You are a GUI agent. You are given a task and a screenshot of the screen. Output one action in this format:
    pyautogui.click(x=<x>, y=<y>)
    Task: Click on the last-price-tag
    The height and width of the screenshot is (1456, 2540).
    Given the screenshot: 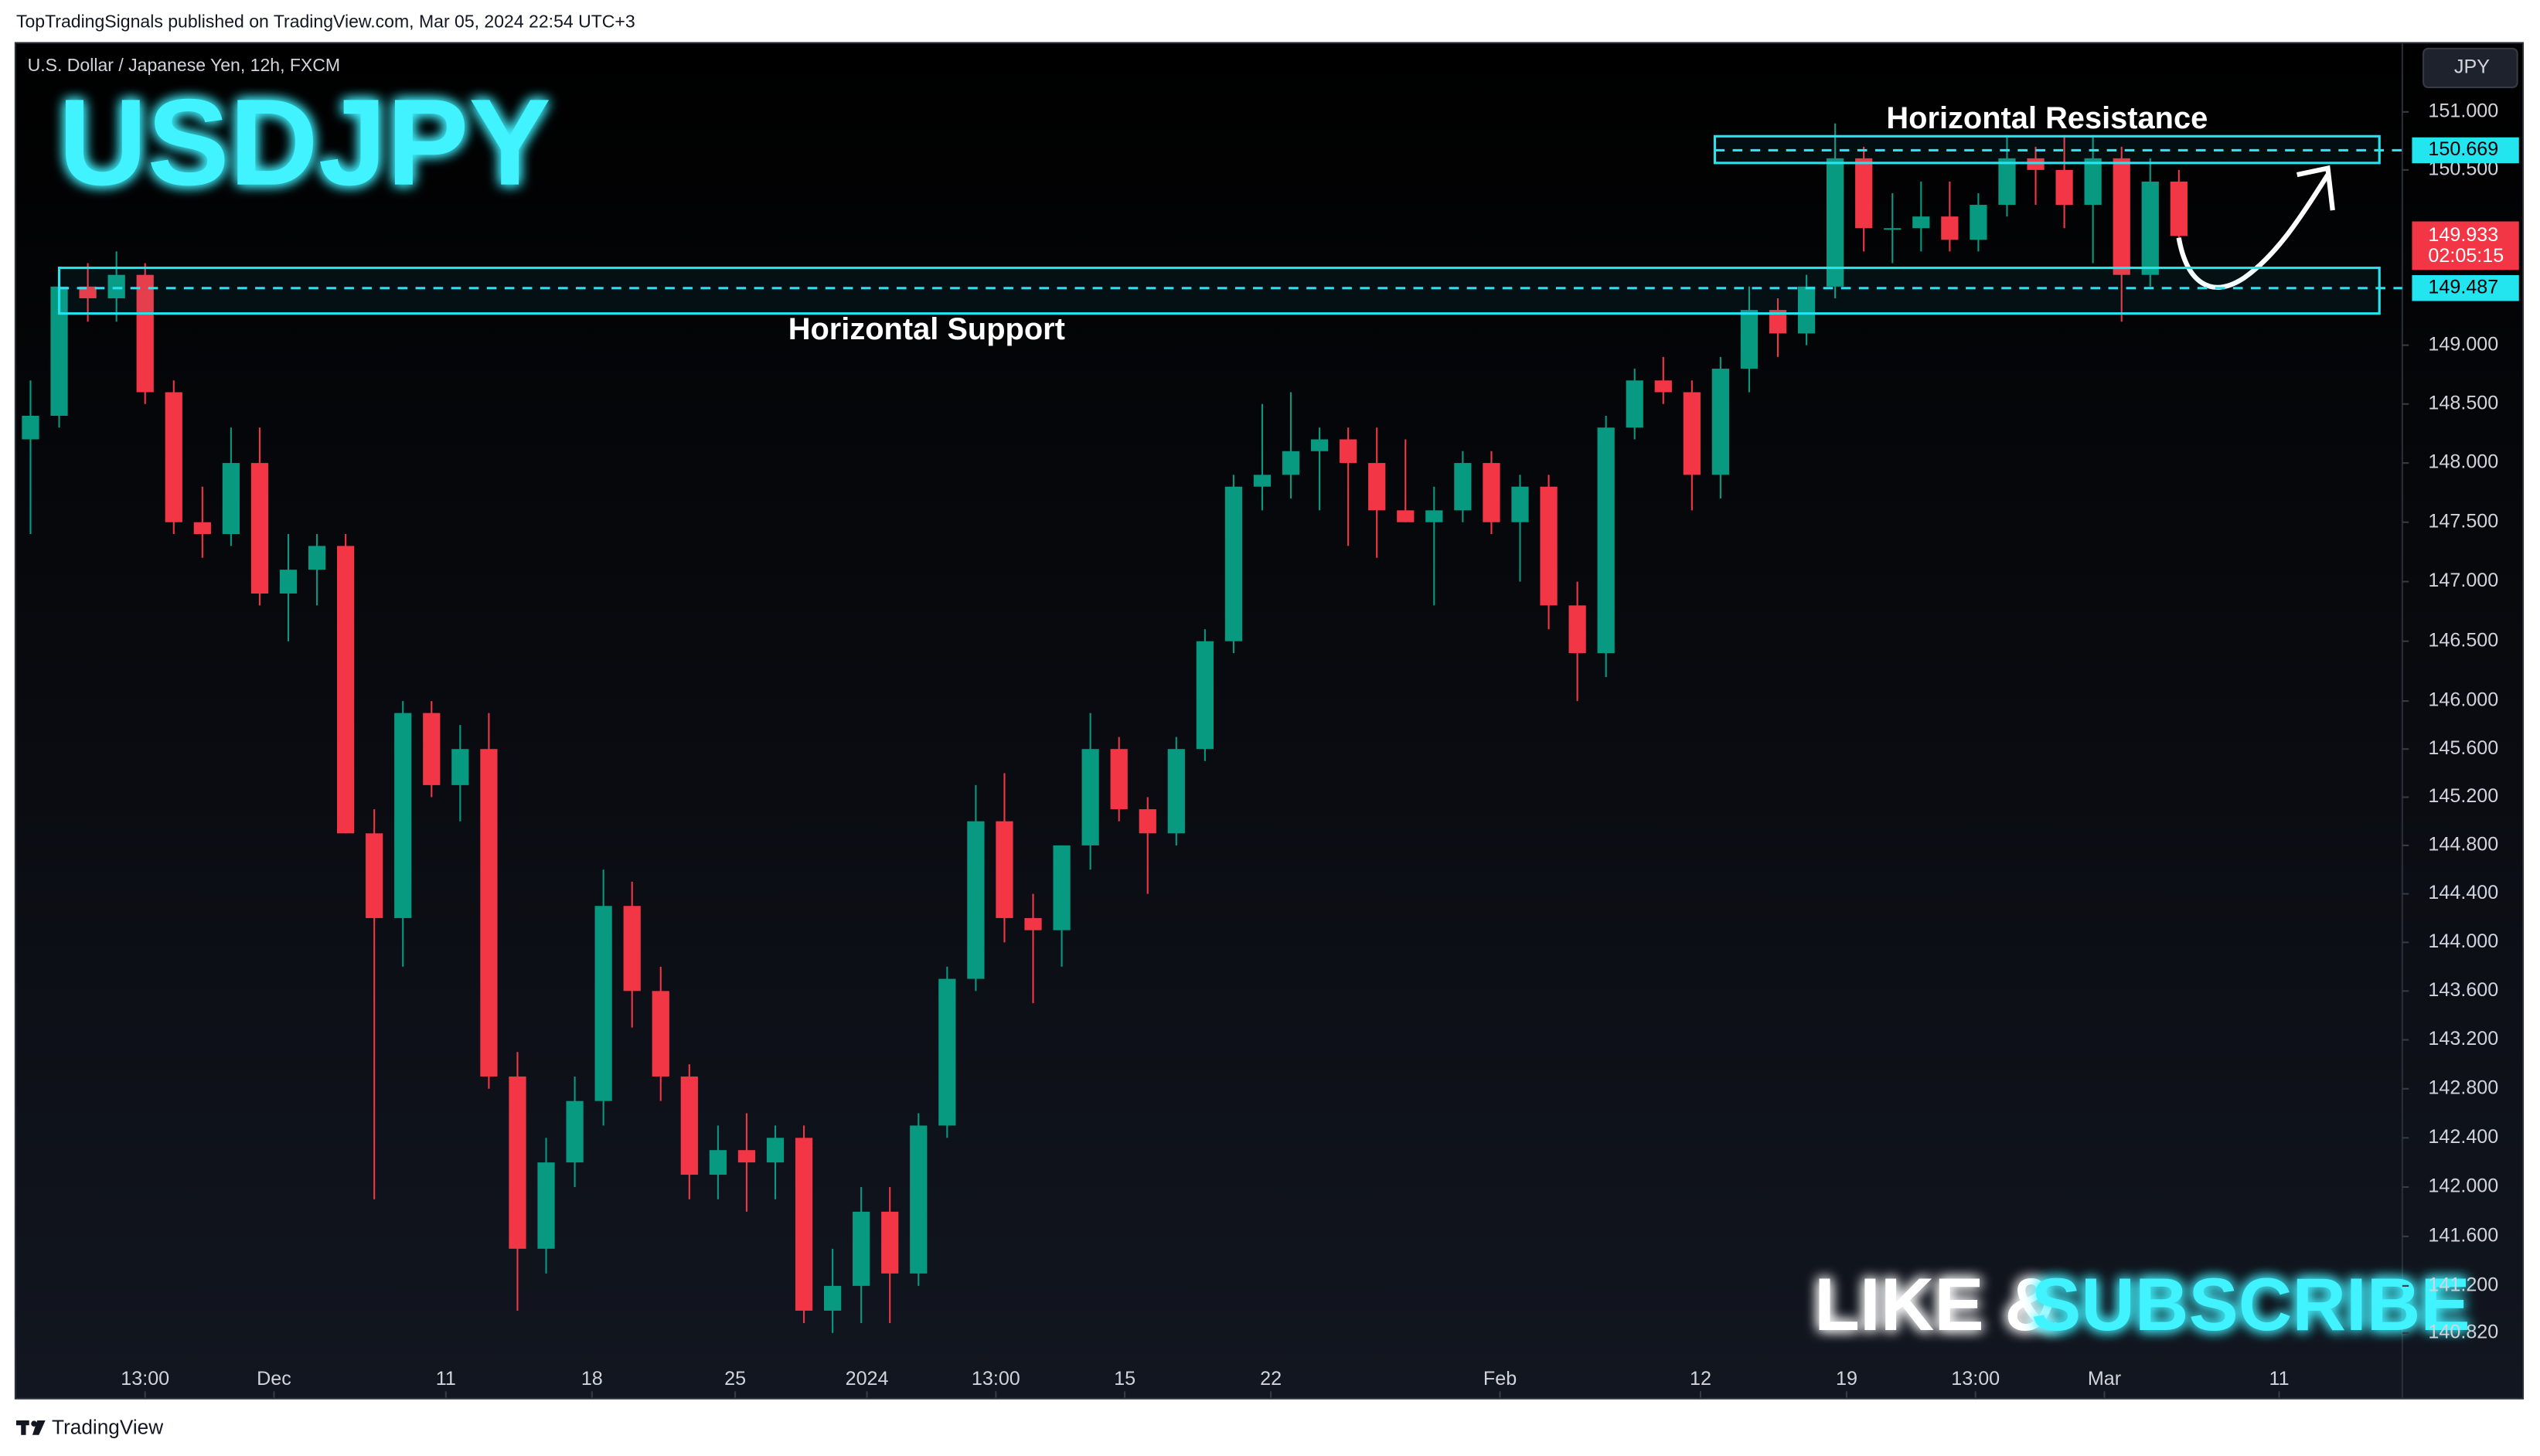 What is the action you would take?
    pyautogui.click(x=2466, y=246)
    